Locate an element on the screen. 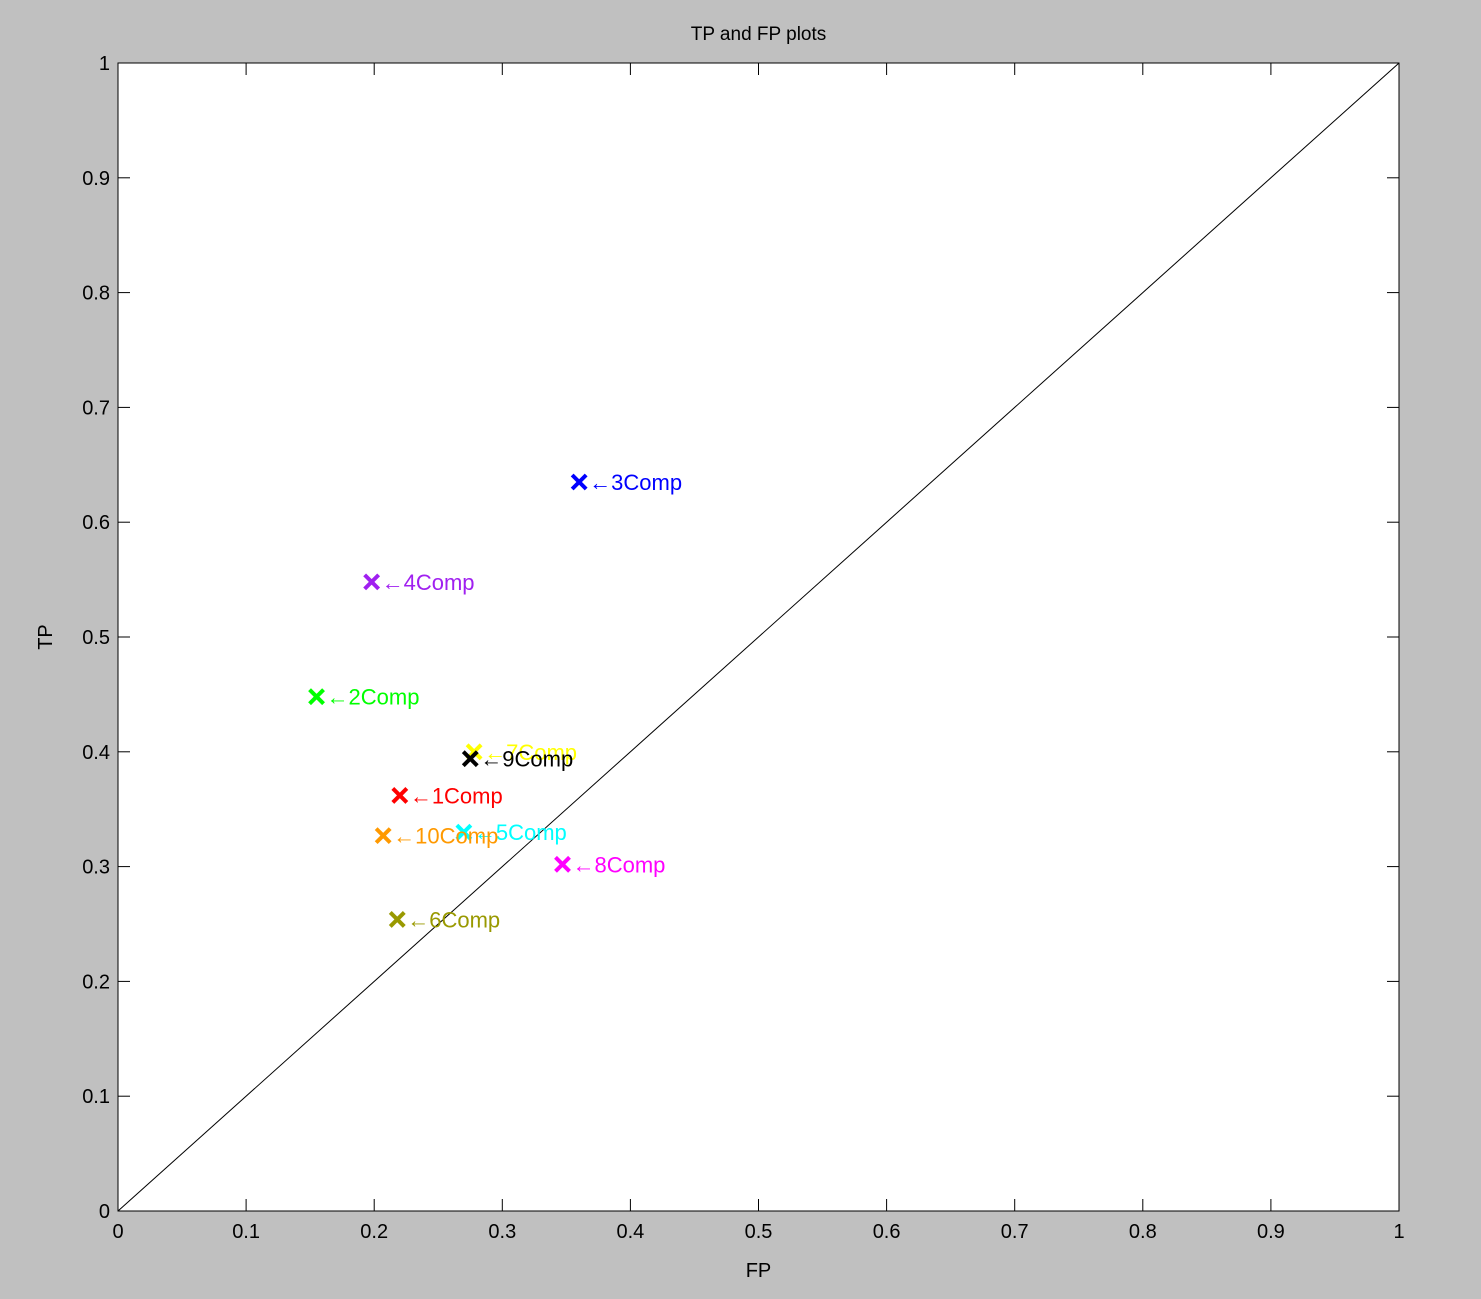 The width and height of the screenshot is (1481, 1299). point-label: ←8Comp is located at coordinates (619, 864).